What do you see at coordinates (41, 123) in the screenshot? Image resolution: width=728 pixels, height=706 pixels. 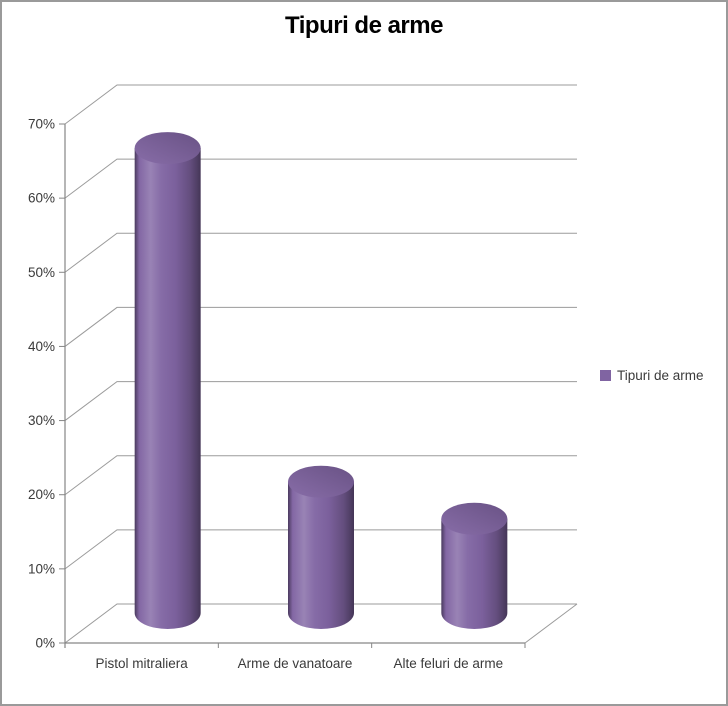 I see `y-axis-label-70%: 70%` at bounding box center [41, 123].